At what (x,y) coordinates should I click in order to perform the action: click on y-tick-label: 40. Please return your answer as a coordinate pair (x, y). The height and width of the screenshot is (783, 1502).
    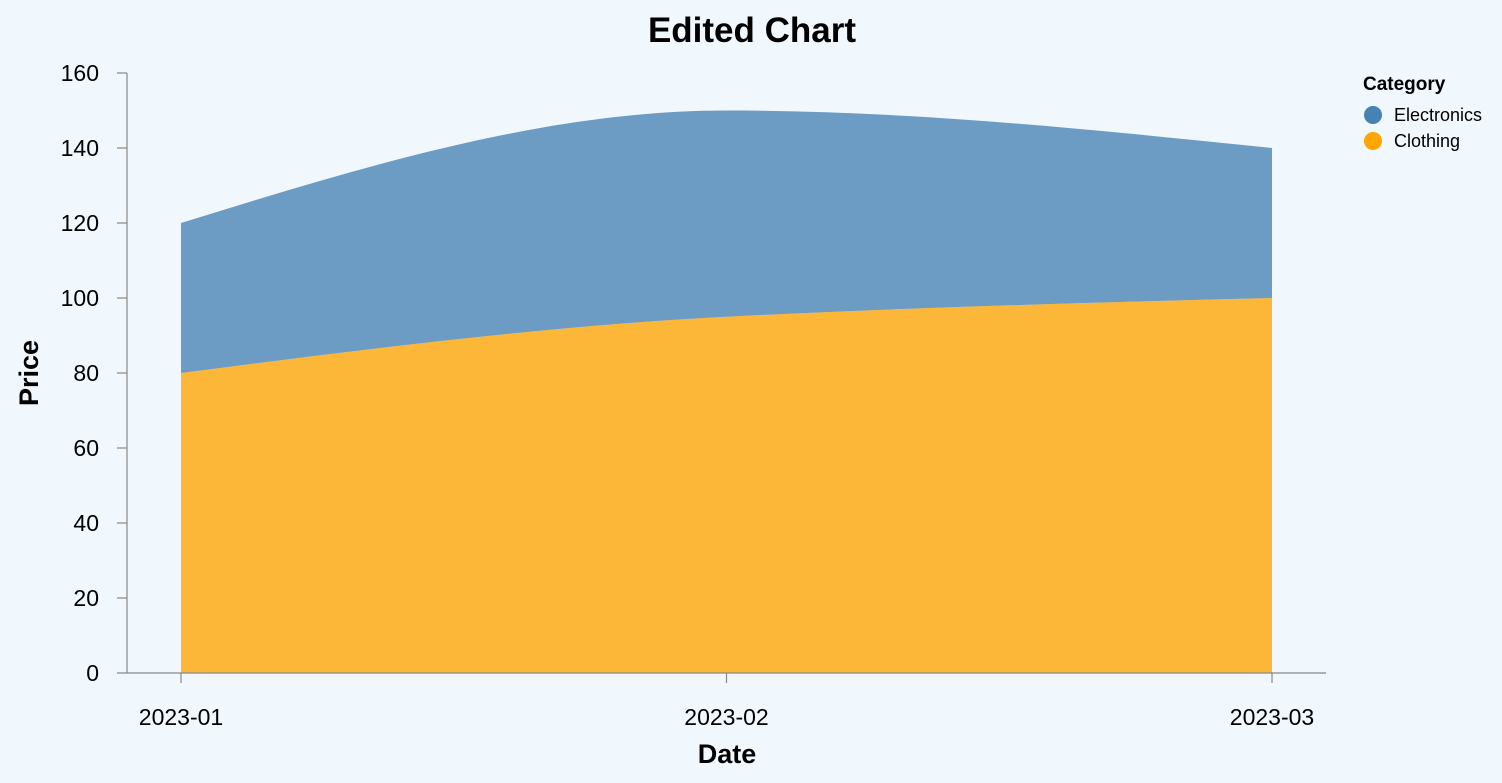
    Looking at the image, I should click on (86, 523).